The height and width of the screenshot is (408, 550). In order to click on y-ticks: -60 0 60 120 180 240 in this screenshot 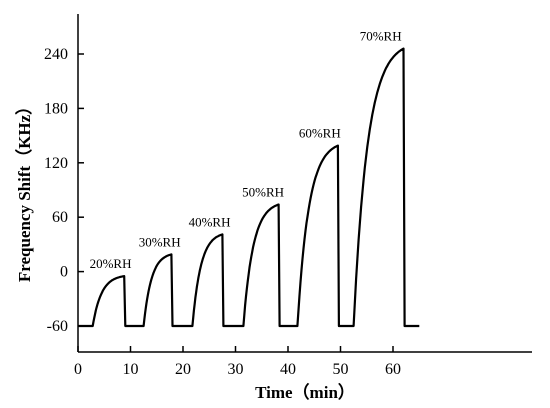, I will do `click(64, 190)`.